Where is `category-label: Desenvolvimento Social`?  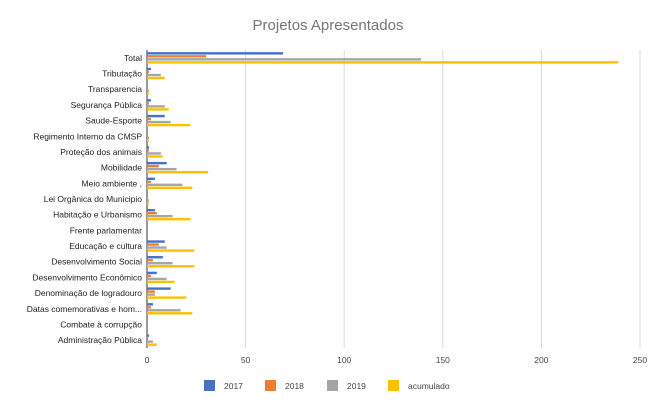
category-label: Desenvolvimento Social is located at coordinates (96, 262).